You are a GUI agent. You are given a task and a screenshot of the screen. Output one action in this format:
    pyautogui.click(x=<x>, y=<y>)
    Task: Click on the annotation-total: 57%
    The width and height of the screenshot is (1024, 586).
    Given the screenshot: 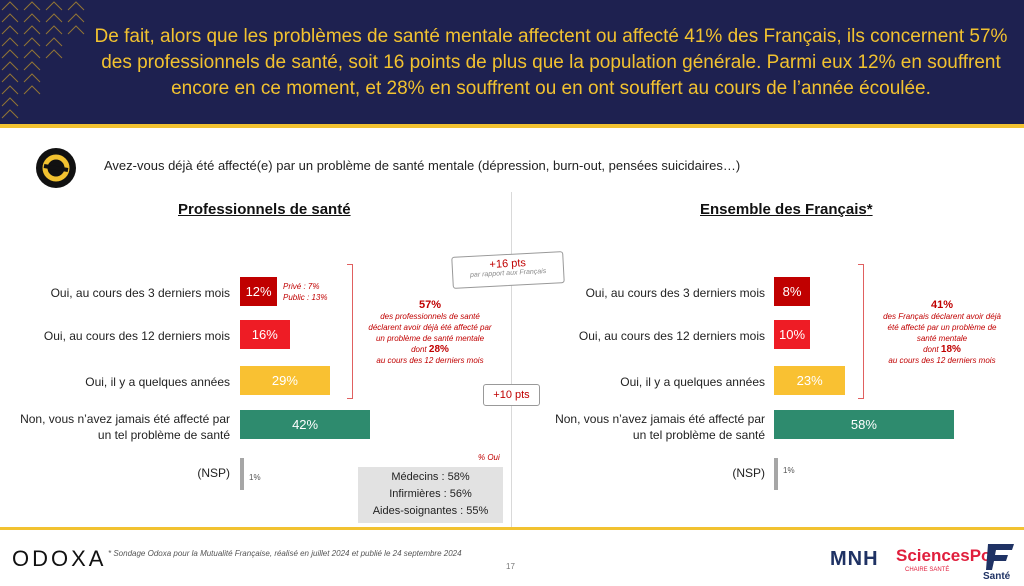 What is the action you would take?
    pyautogui.click(x=430, y=305)
    